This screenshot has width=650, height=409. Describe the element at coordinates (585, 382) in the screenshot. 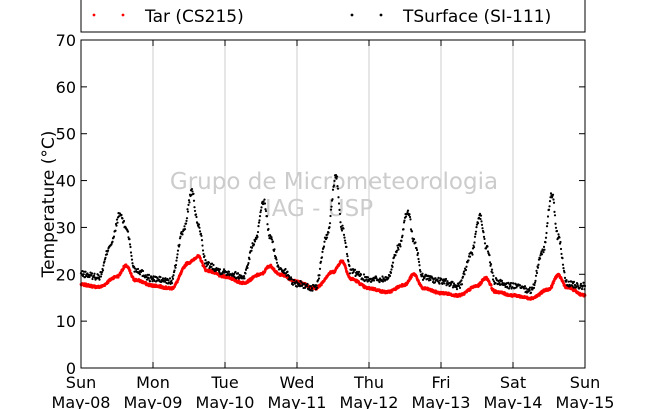

I see `x-tick-label-day: Sun` at that location.